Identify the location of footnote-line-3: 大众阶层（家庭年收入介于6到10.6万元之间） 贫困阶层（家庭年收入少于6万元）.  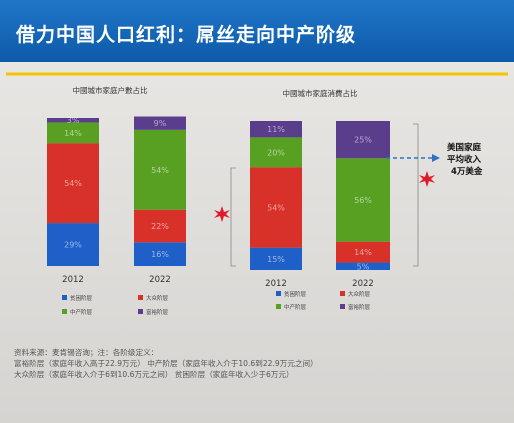
(154, 374).